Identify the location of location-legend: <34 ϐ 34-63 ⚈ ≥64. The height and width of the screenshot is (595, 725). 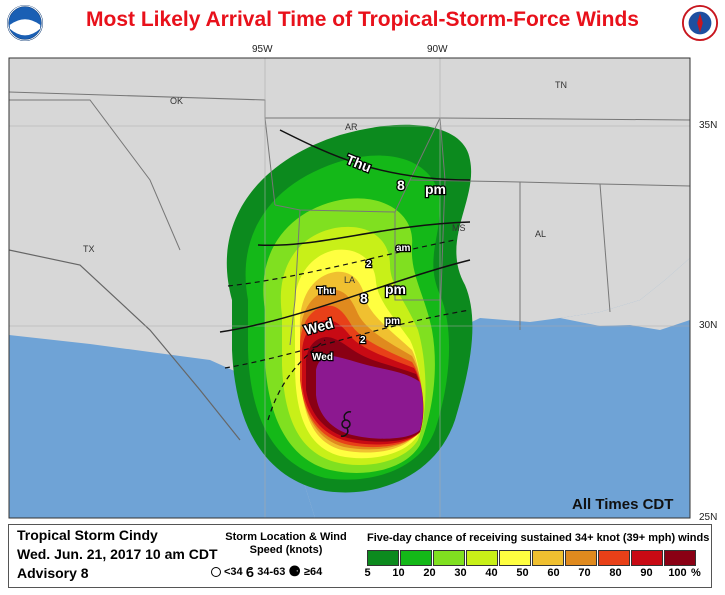
(266, 571).